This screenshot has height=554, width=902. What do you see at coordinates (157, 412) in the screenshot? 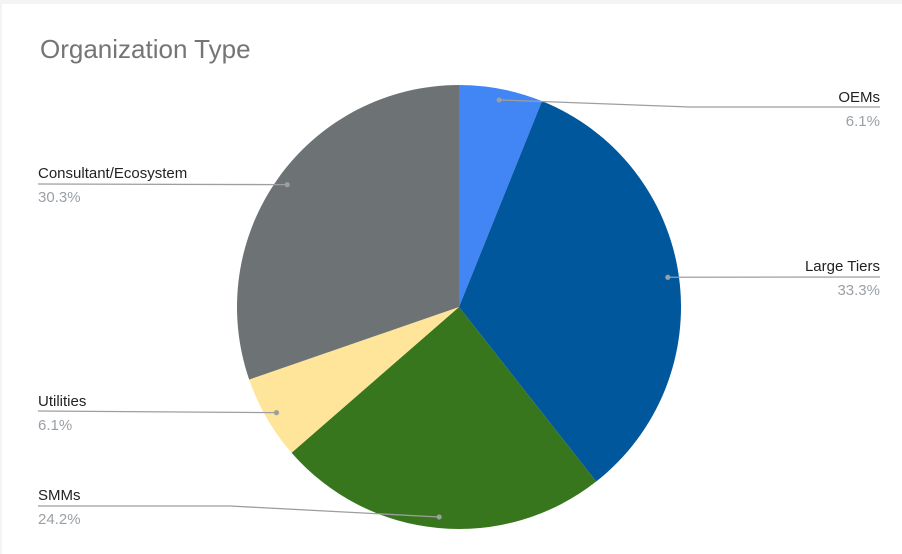
I see `leader-line-utilities` at bounding box center [157, 412].